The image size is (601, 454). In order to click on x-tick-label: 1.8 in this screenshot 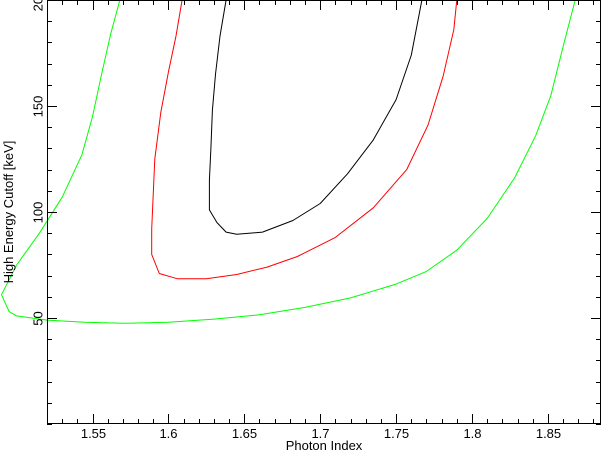, I will do `click(472, 433)`.